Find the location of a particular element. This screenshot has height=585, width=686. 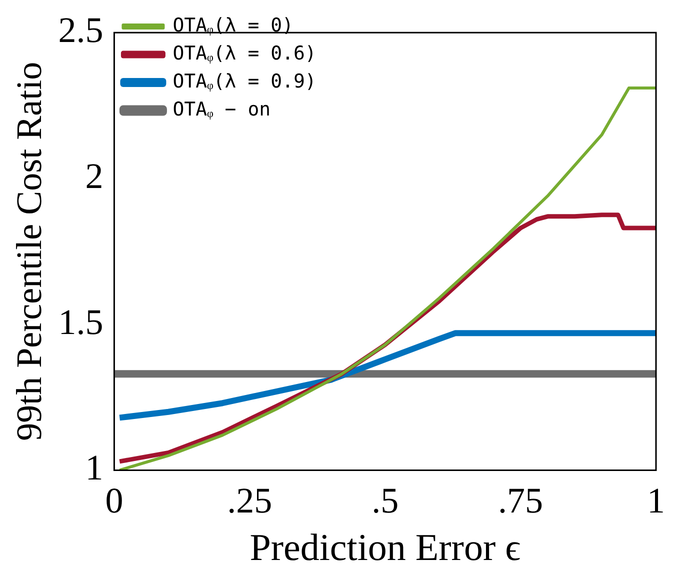

legend-label: OTAᵩ(λ = 0.6) is located at coordinates (244, 53).